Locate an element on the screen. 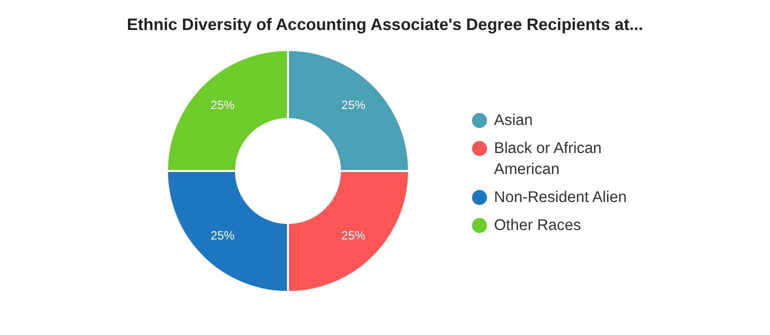 Image resolution: width=770 pixels, height=335 pixels. legend-label: Non-Resident Alien is located at coordinates (560, 198).